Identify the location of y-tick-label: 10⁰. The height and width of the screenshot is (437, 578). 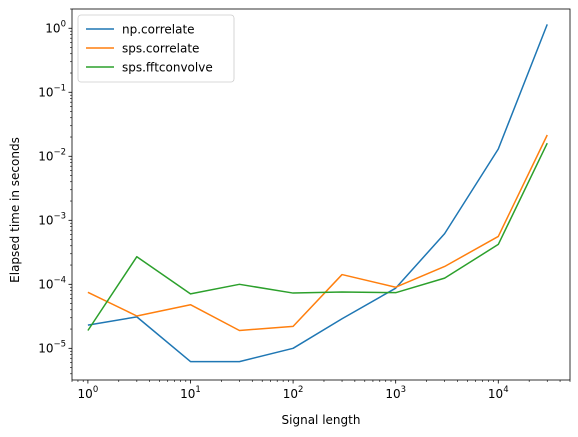
(55, 27).